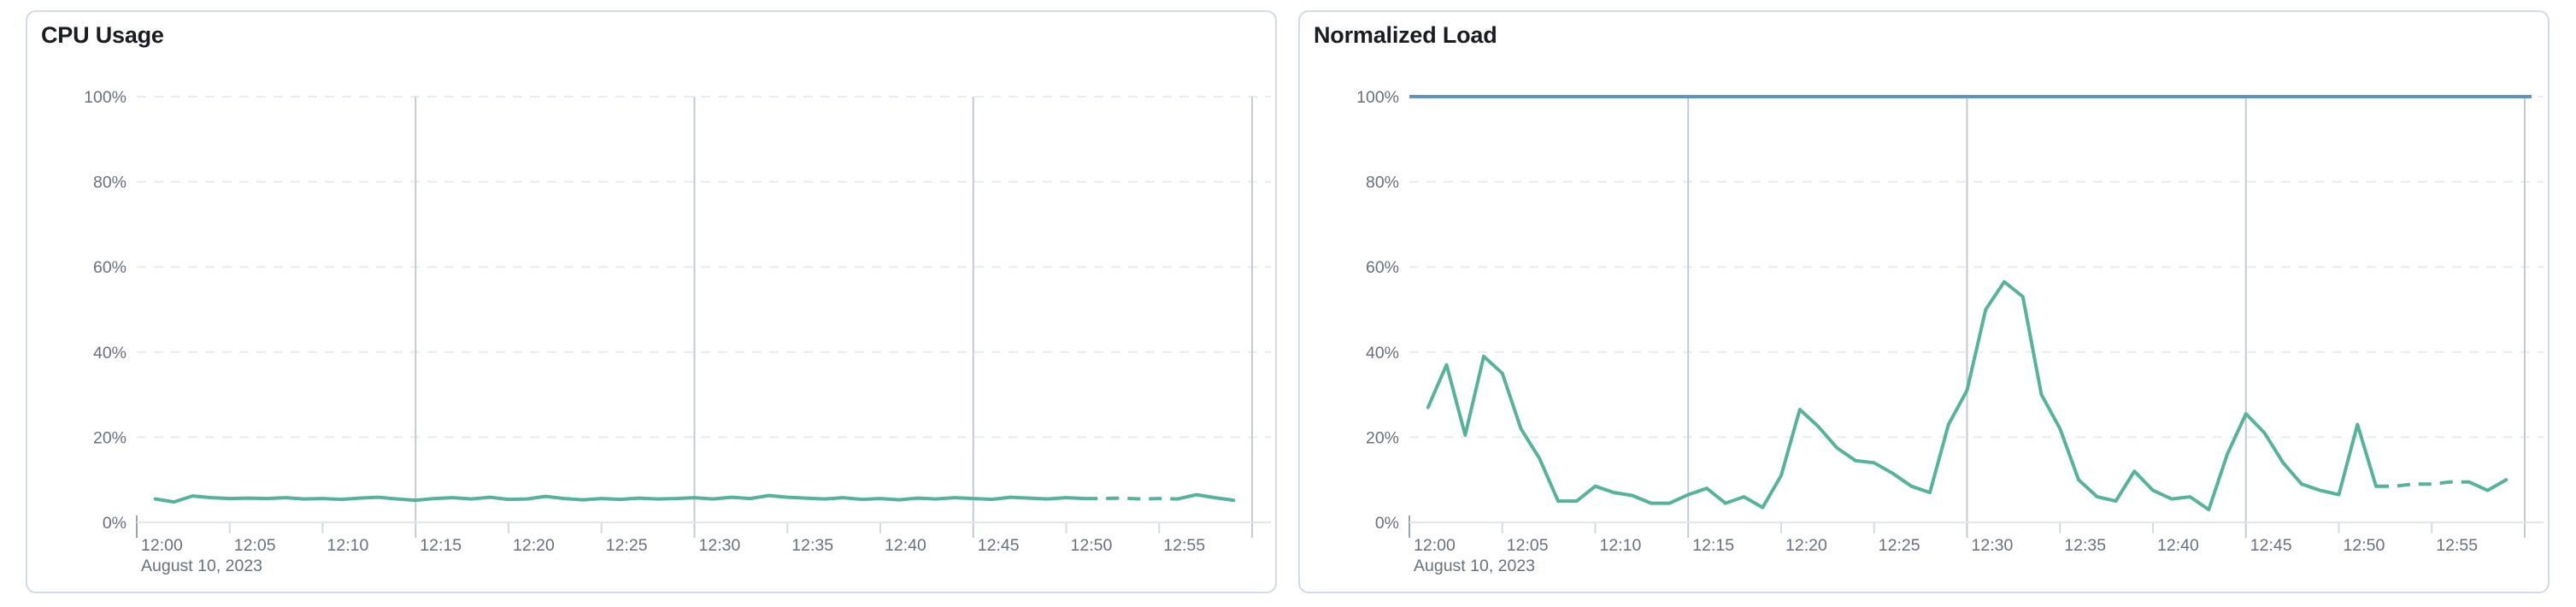  I want to click on cpu-usage-panel-title: CPU Usage, so click(102, 35).